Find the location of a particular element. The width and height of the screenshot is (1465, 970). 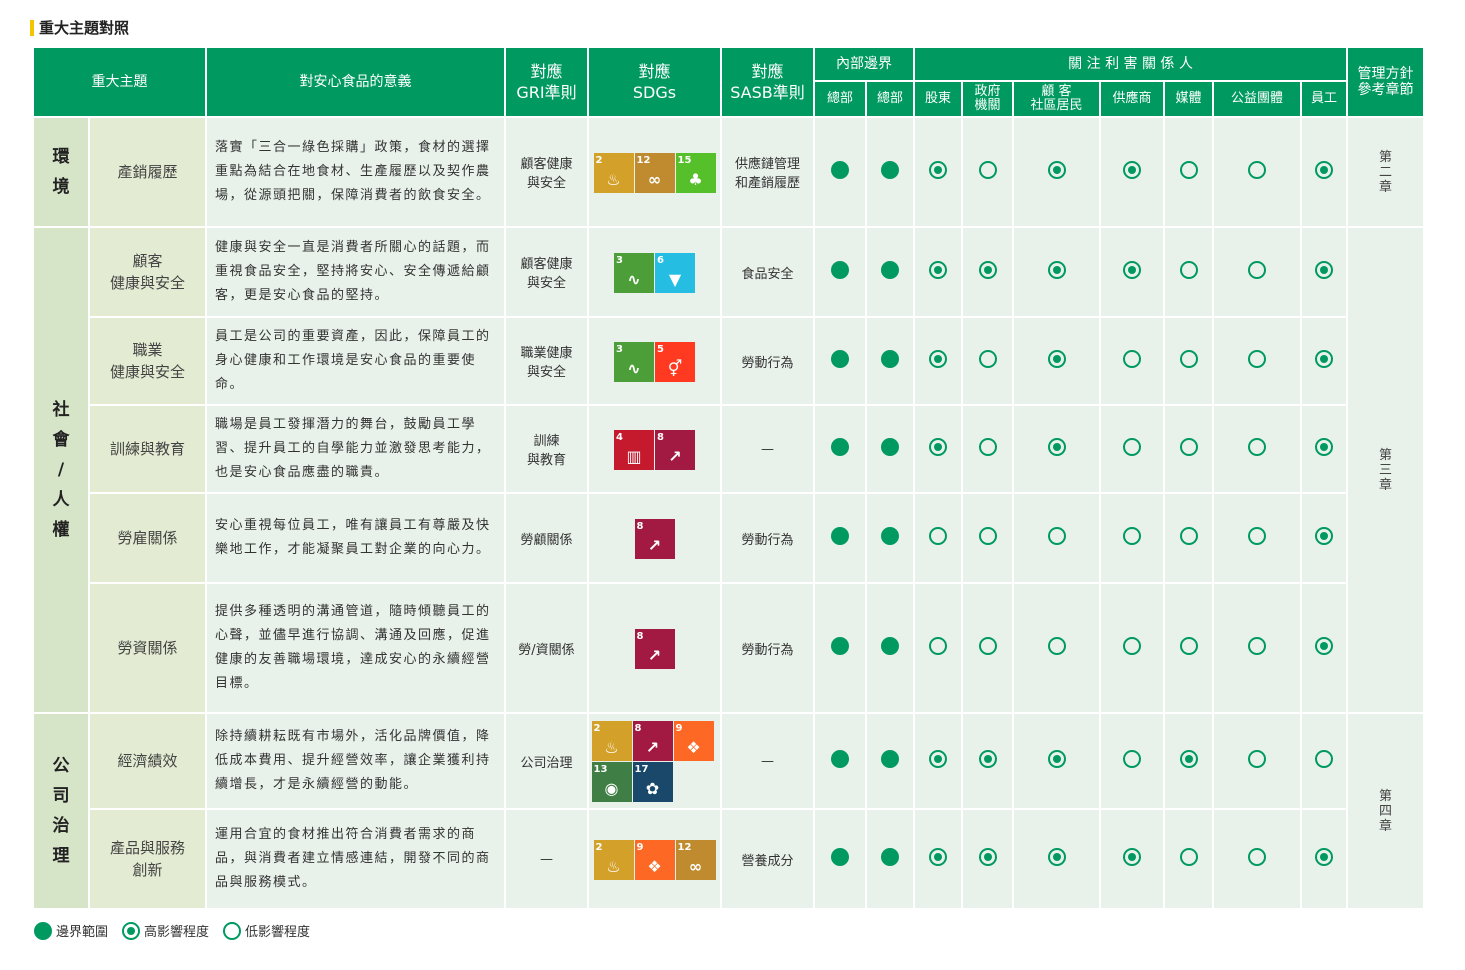

heartbeat-icon: ∿ is located at coordinates (634, 368).